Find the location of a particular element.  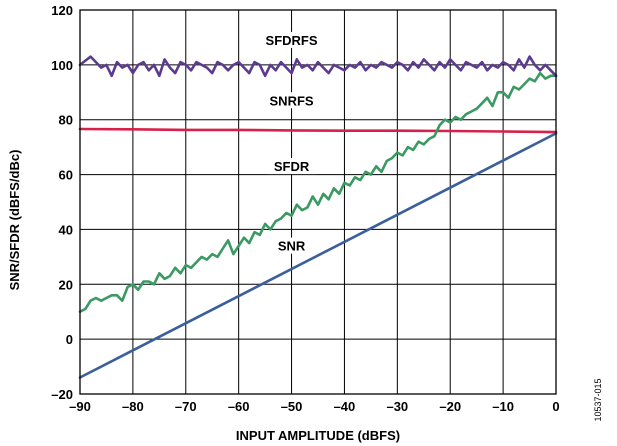

y-tick-label: 0 is located at coordinates (69, 339).